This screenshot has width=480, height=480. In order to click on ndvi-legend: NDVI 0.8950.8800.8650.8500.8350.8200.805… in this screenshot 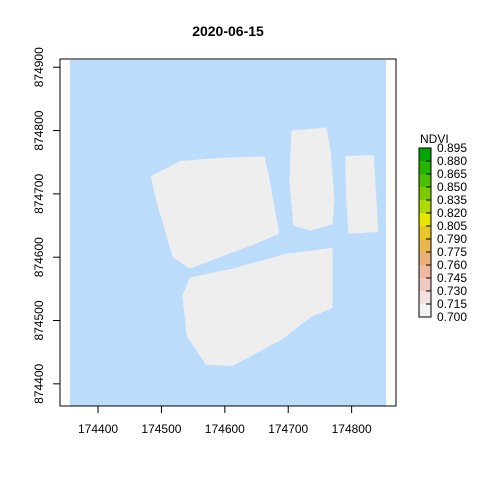, I will do `click(442, 228)`.